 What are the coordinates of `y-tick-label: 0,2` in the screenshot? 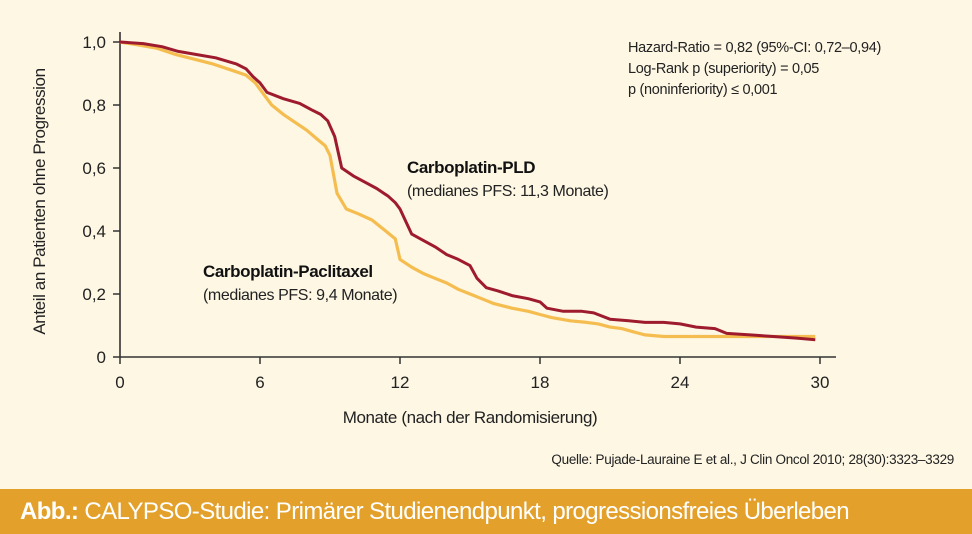 It's located at (94, 294).